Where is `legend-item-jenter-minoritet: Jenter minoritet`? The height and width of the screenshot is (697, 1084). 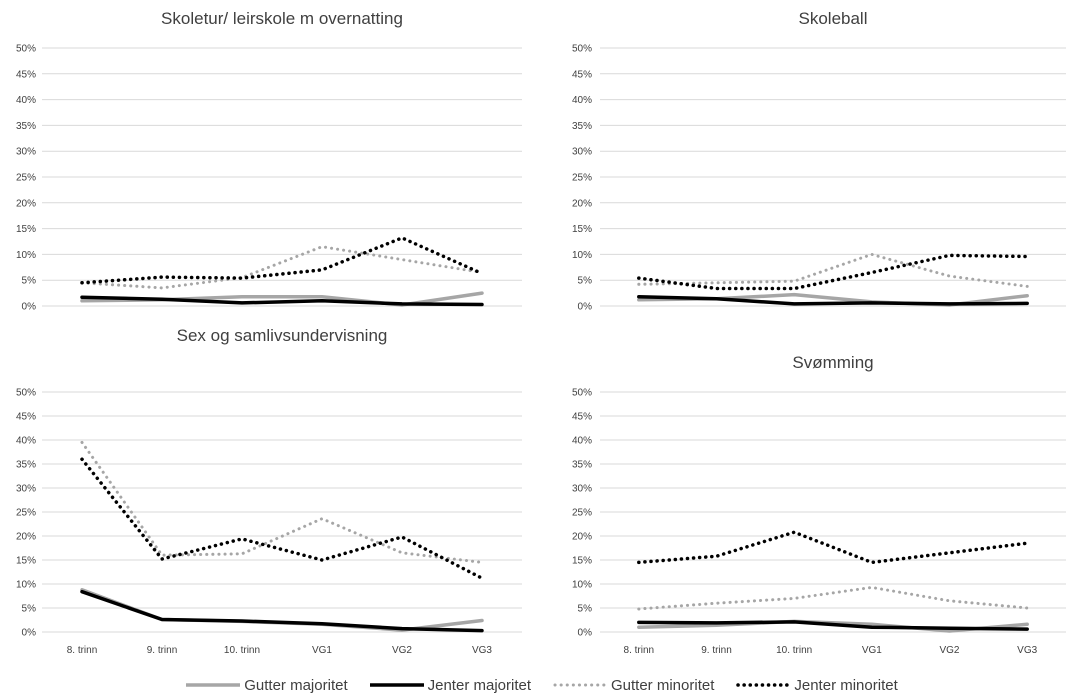 legend-item-jenter-minoritet: Jenter minoritet is located at coordinates (817, 685).